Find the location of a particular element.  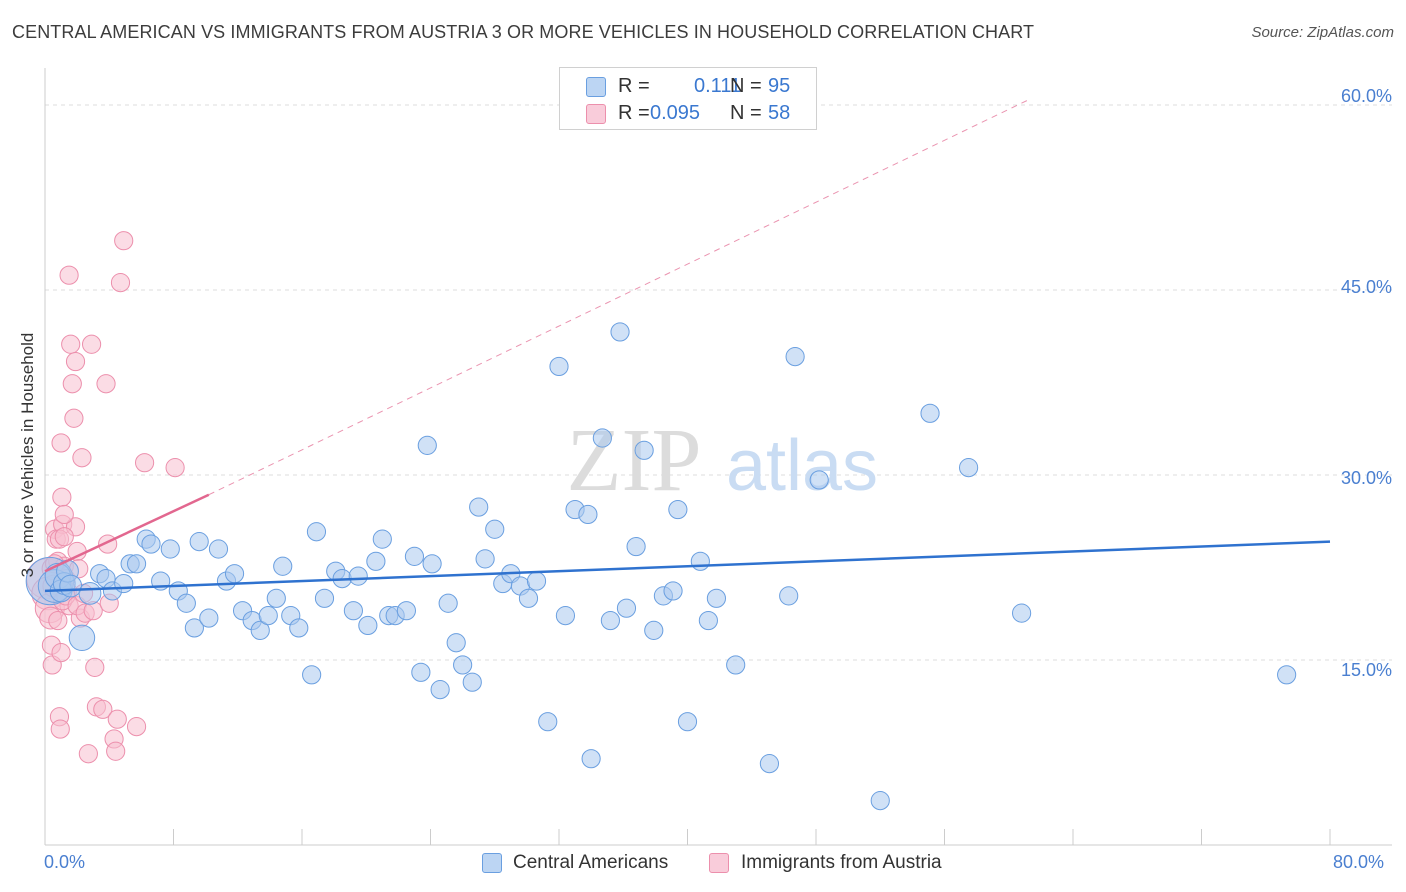

y-axis-label: 3 or more Vehicles in Household is located at coordinates (27, 455).